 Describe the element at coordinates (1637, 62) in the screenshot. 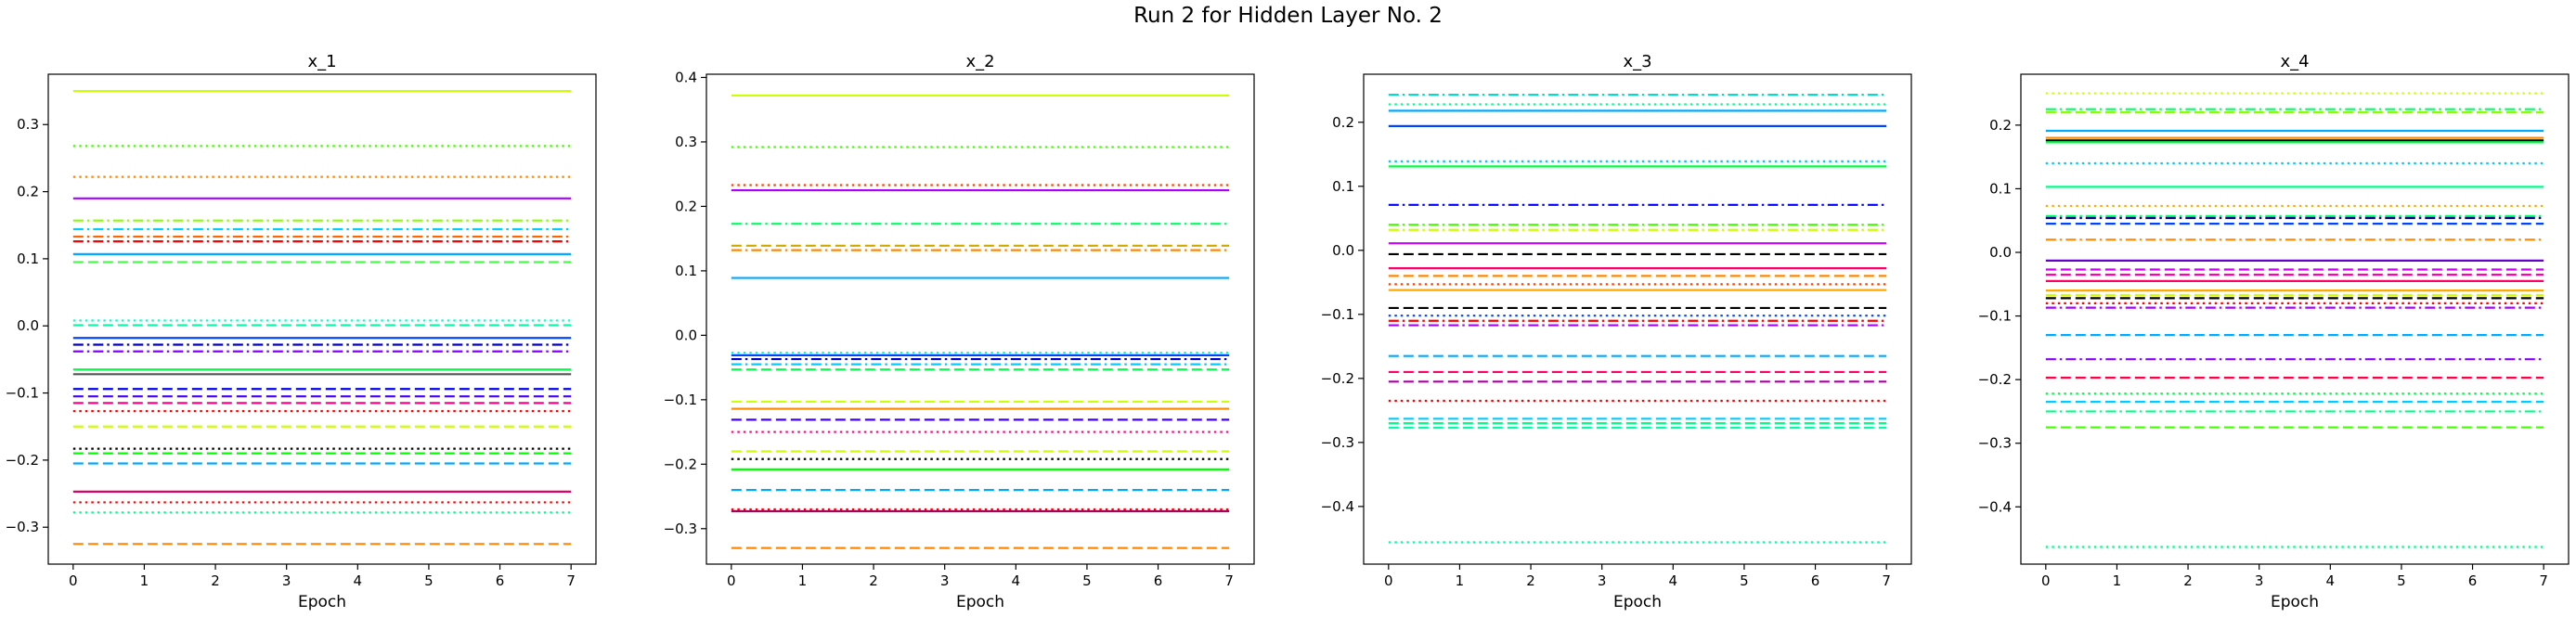

I see `subplot-title: x_3` at that location.